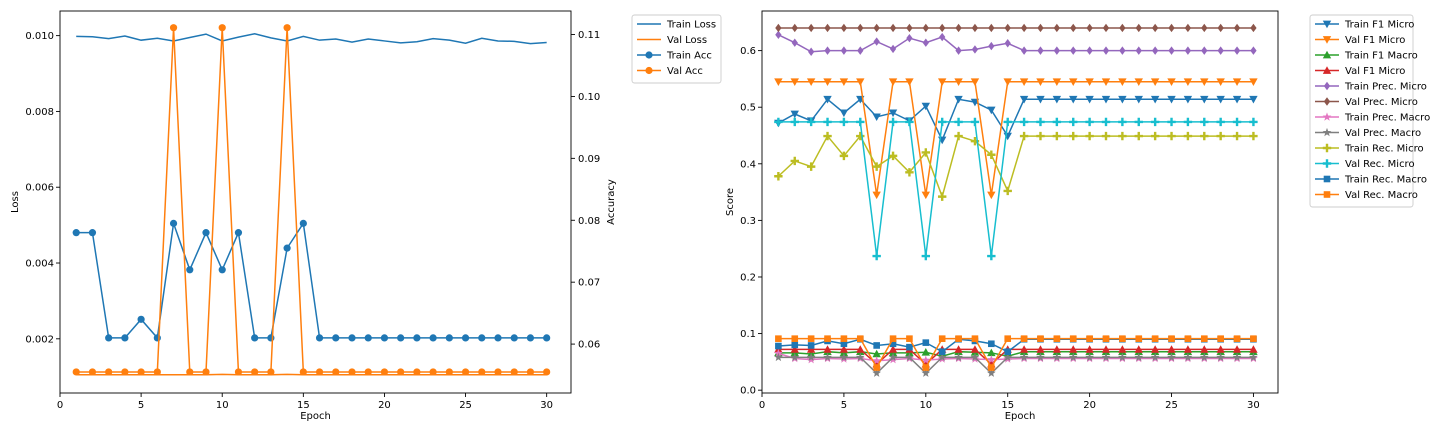 The height and width of the screenshot is (432, 1440). What do you see at coordinates (1016, 120) in the screenshot?
I see `series-line` at bounding box center [1016, 120].